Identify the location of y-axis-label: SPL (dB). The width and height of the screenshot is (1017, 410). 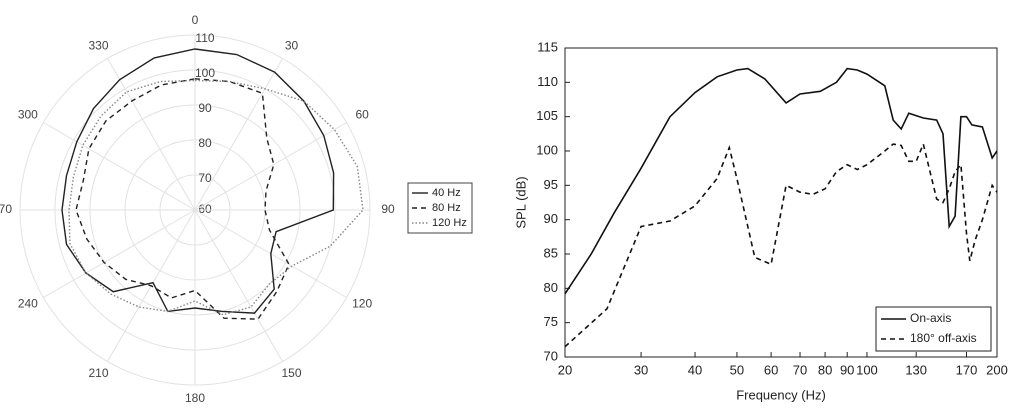
(520, 202).